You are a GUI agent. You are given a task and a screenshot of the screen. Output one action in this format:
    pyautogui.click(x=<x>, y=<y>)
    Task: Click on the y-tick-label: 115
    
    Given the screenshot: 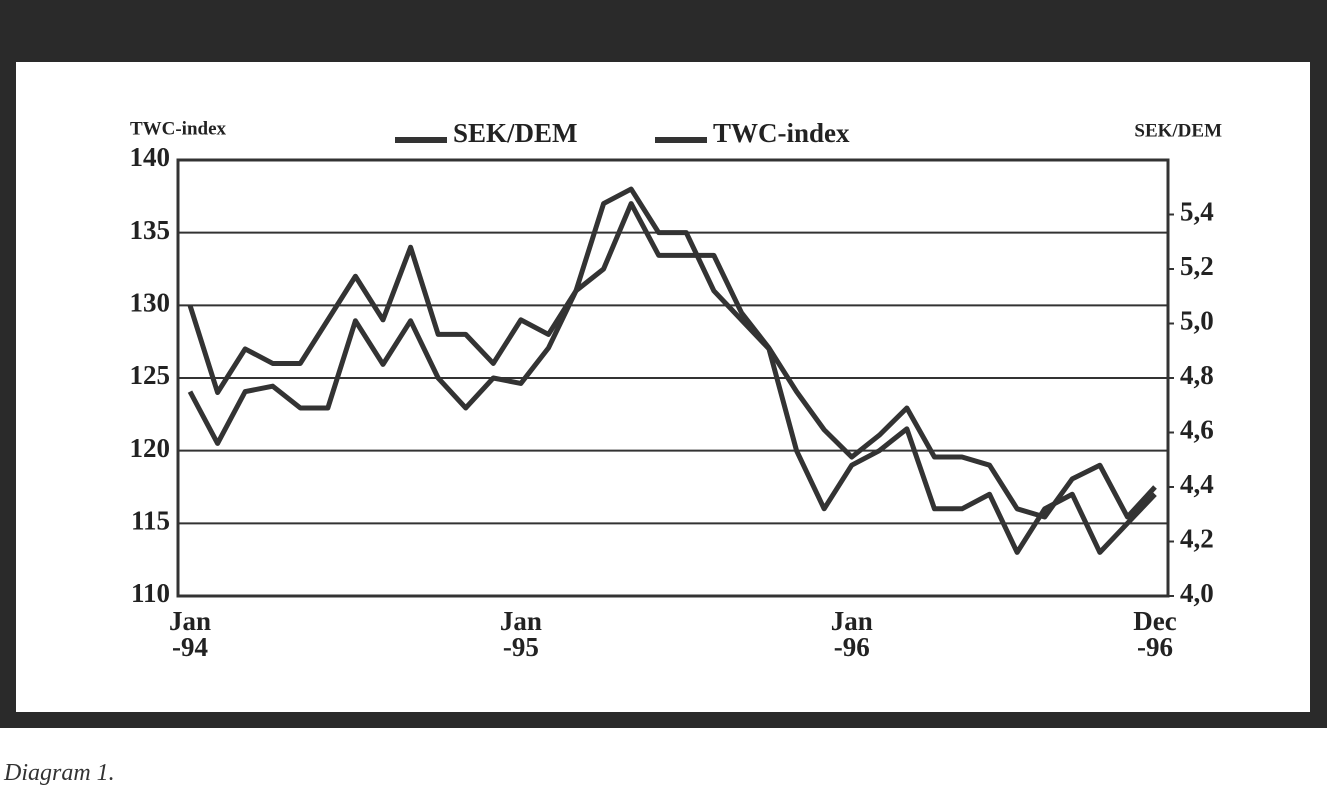 What is the action you would take?
    pyautogui.click(x=150, y=521)
    